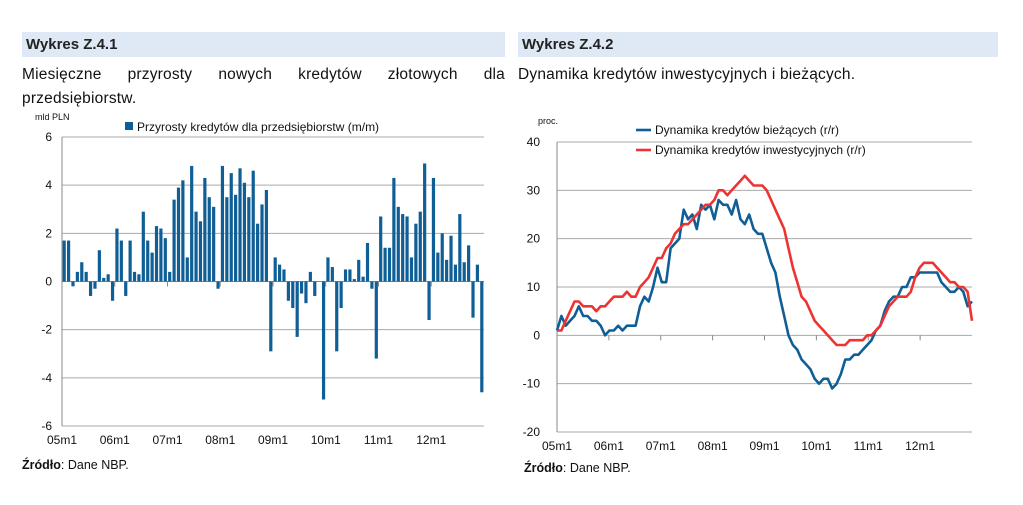 This screenshot has height=505, width=1023. Describe the element at coordinates (532, 432) in the screenshot. I see `y-tick-label: -20` at that location.